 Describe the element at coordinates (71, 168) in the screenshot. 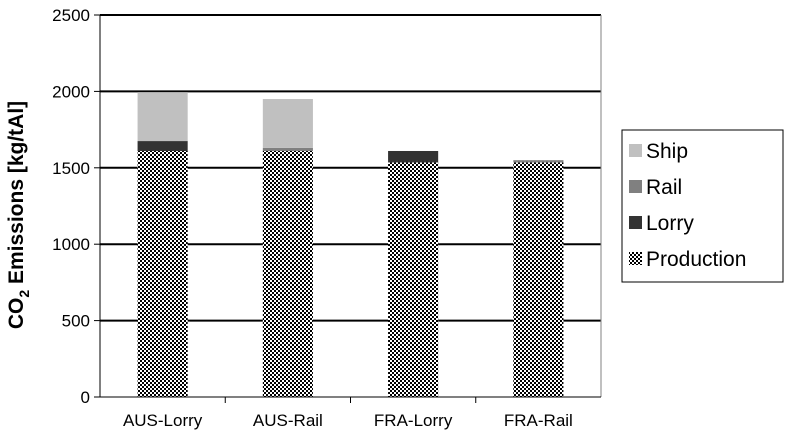

I see `y-tick-label: 1500` at that location.